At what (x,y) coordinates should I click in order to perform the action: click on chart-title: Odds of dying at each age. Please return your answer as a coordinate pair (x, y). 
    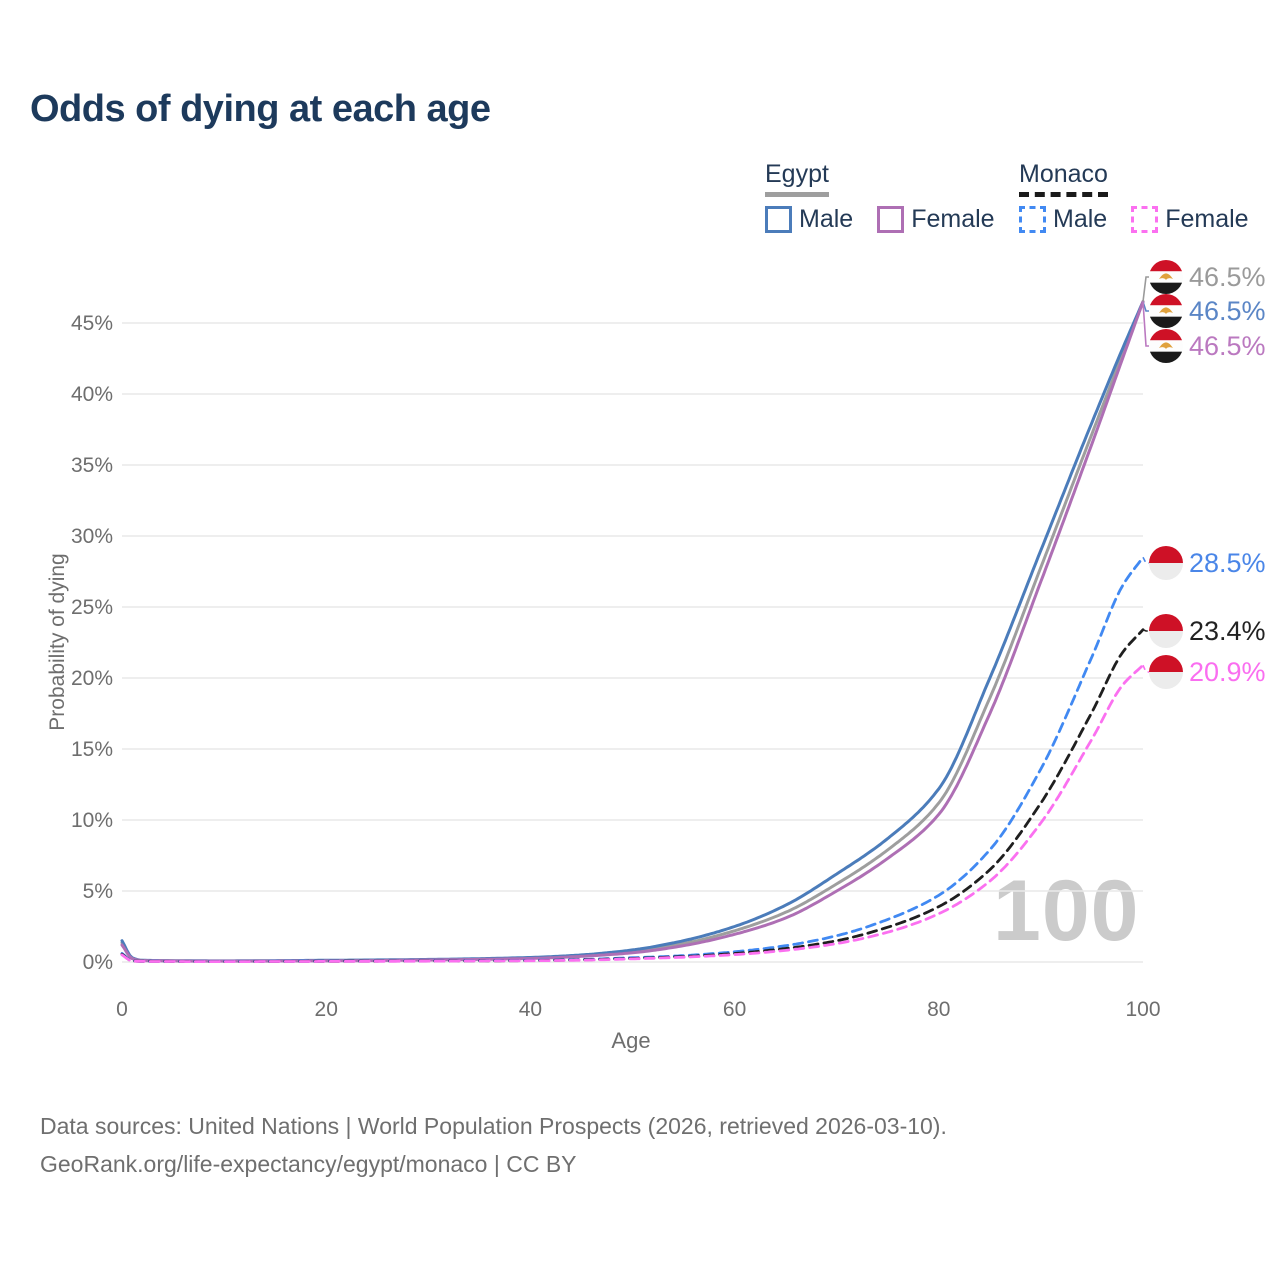
    Looking at the image, I should click on (260, 109).